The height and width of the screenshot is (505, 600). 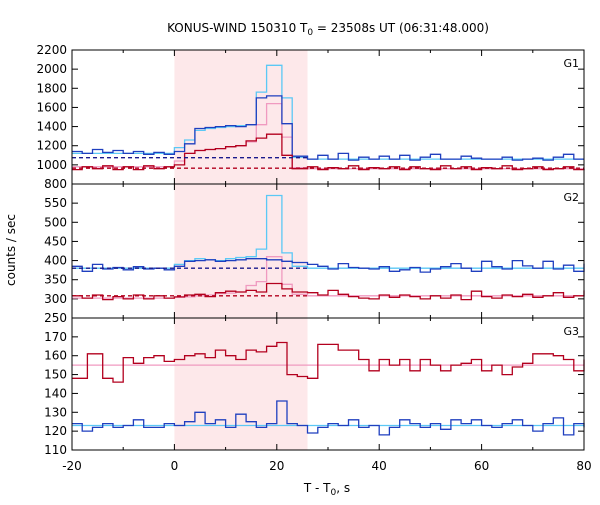 What do you see at coordinates (481, 466) in the screenshot?
I see `x-tick-label: 60` at bounding box center [481, 466].